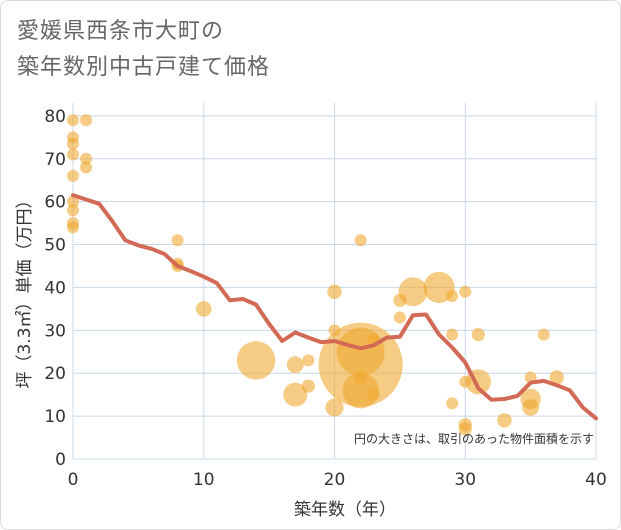 The height and width of the screenshot is (530, 621). Describe the element at coordinates (596, 480) in the screenshot. I see `x-tick-label-4: 40` at that location.